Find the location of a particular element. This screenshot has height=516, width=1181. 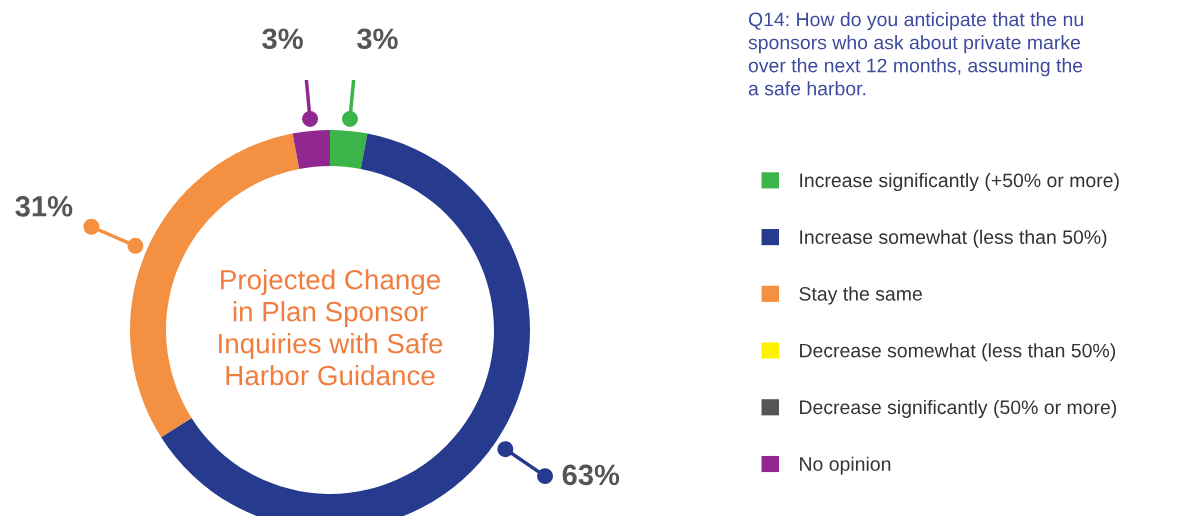

data-label: 31% is located at coordinates (44, 206).